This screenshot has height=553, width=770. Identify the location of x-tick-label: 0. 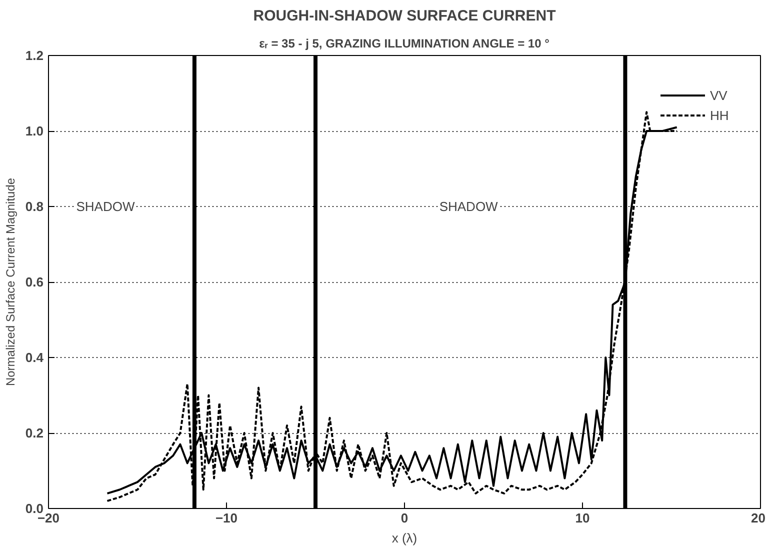
(404, 518).